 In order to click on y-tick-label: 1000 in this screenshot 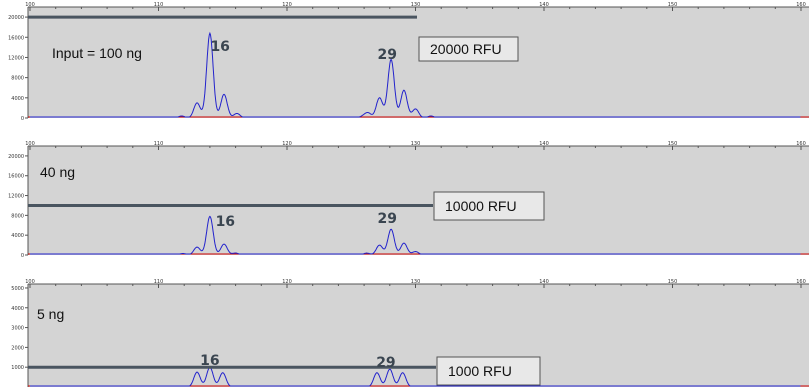, I will do `click(17, 368)`.